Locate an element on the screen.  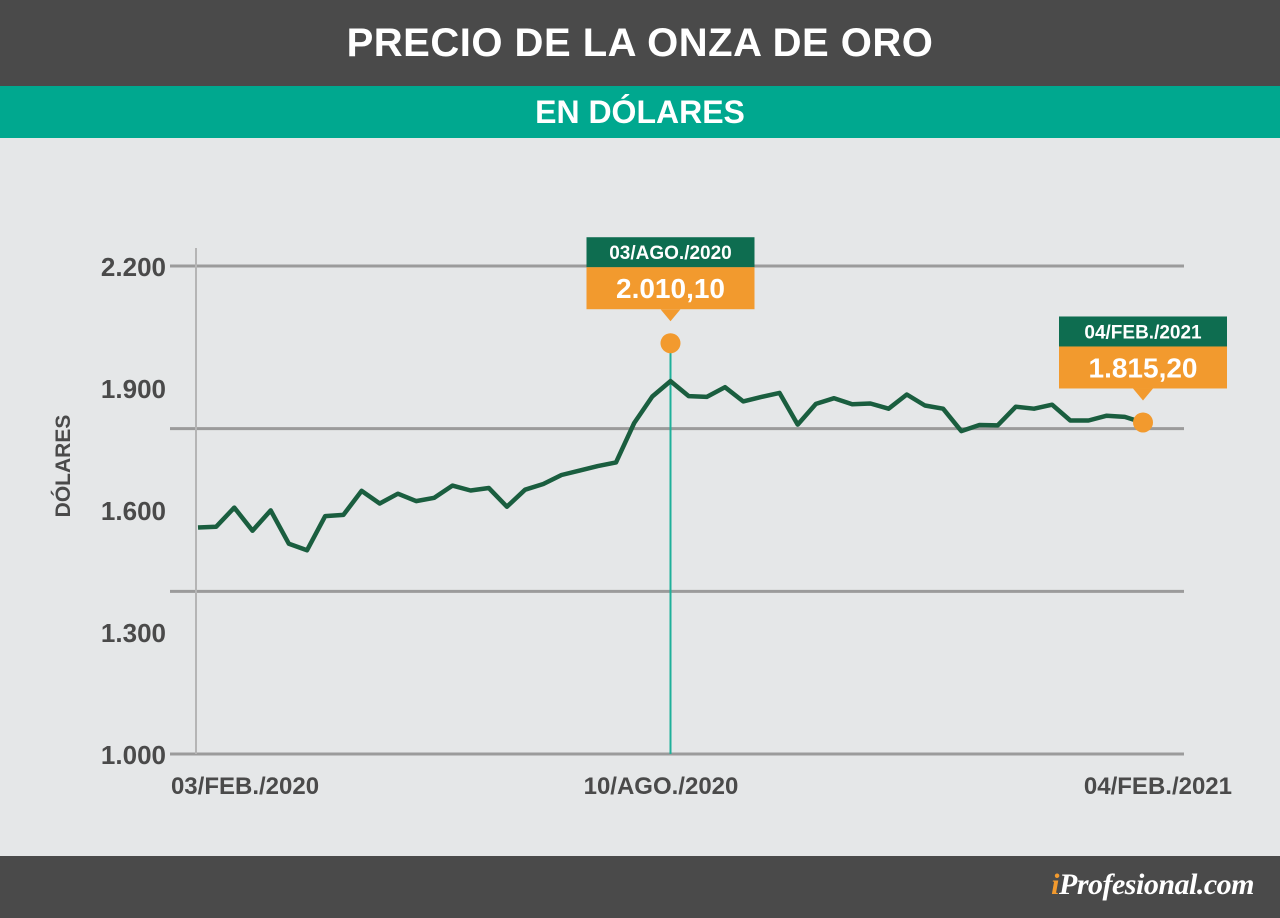
title-bar: PRECIO DE LA ONZA DE ORO is located at coordinates (640, 43).